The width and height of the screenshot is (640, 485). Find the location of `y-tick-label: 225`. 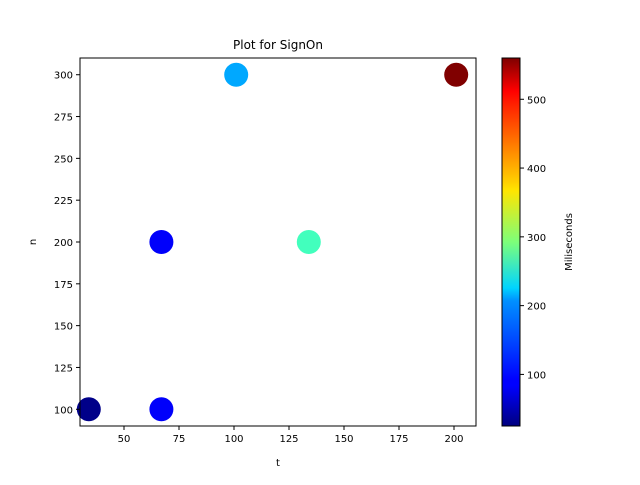

y-tick-label: 225 is located at coordinates (63, 201).